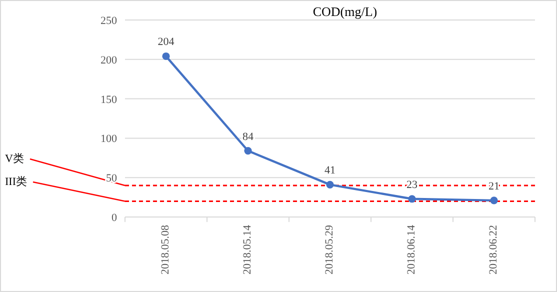 The image size is (557, 292). I want to click on x-tick-label: 2018.06.14, so click(412, 249).